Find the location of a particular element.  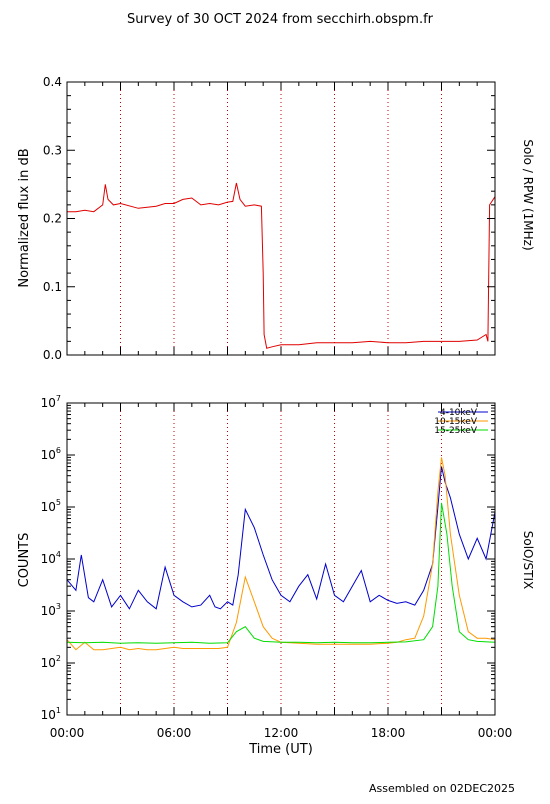

legend-label: 15-25keV is located at coordinates (456, 431).